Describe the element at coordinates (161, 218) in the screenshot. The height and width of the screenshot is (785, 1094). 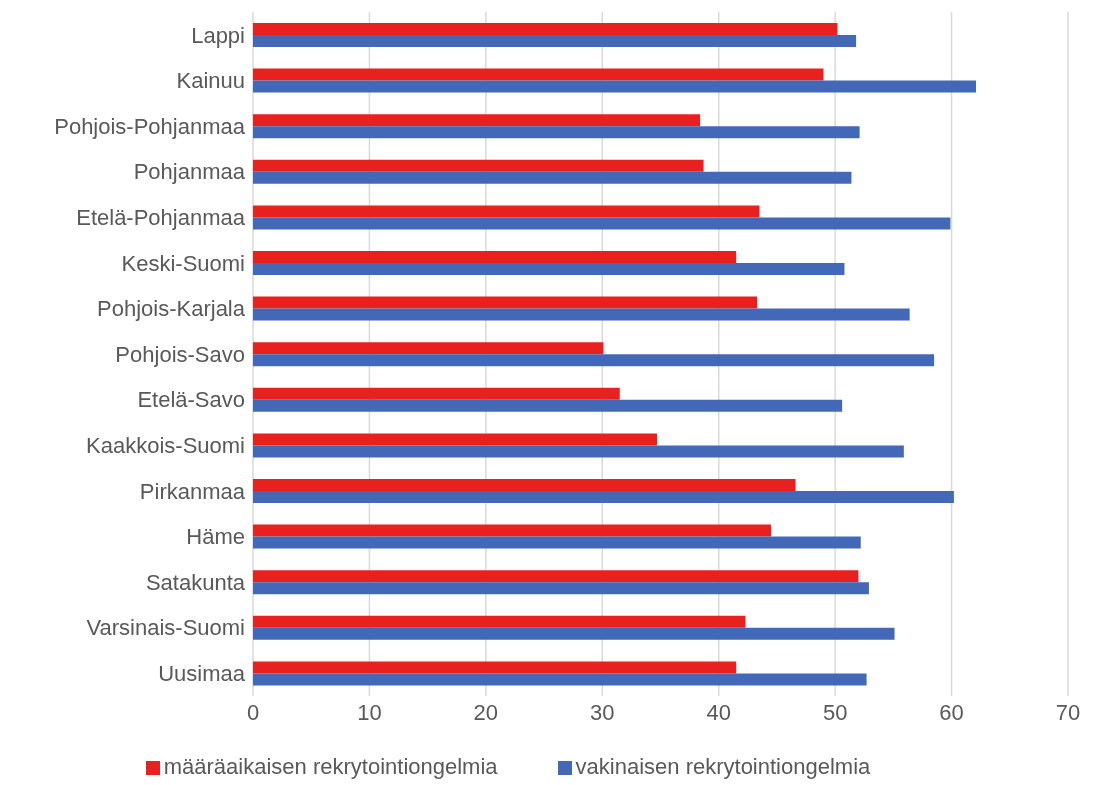
I see `y-tick-label: Etelä-Pohjanmaa` at that location.